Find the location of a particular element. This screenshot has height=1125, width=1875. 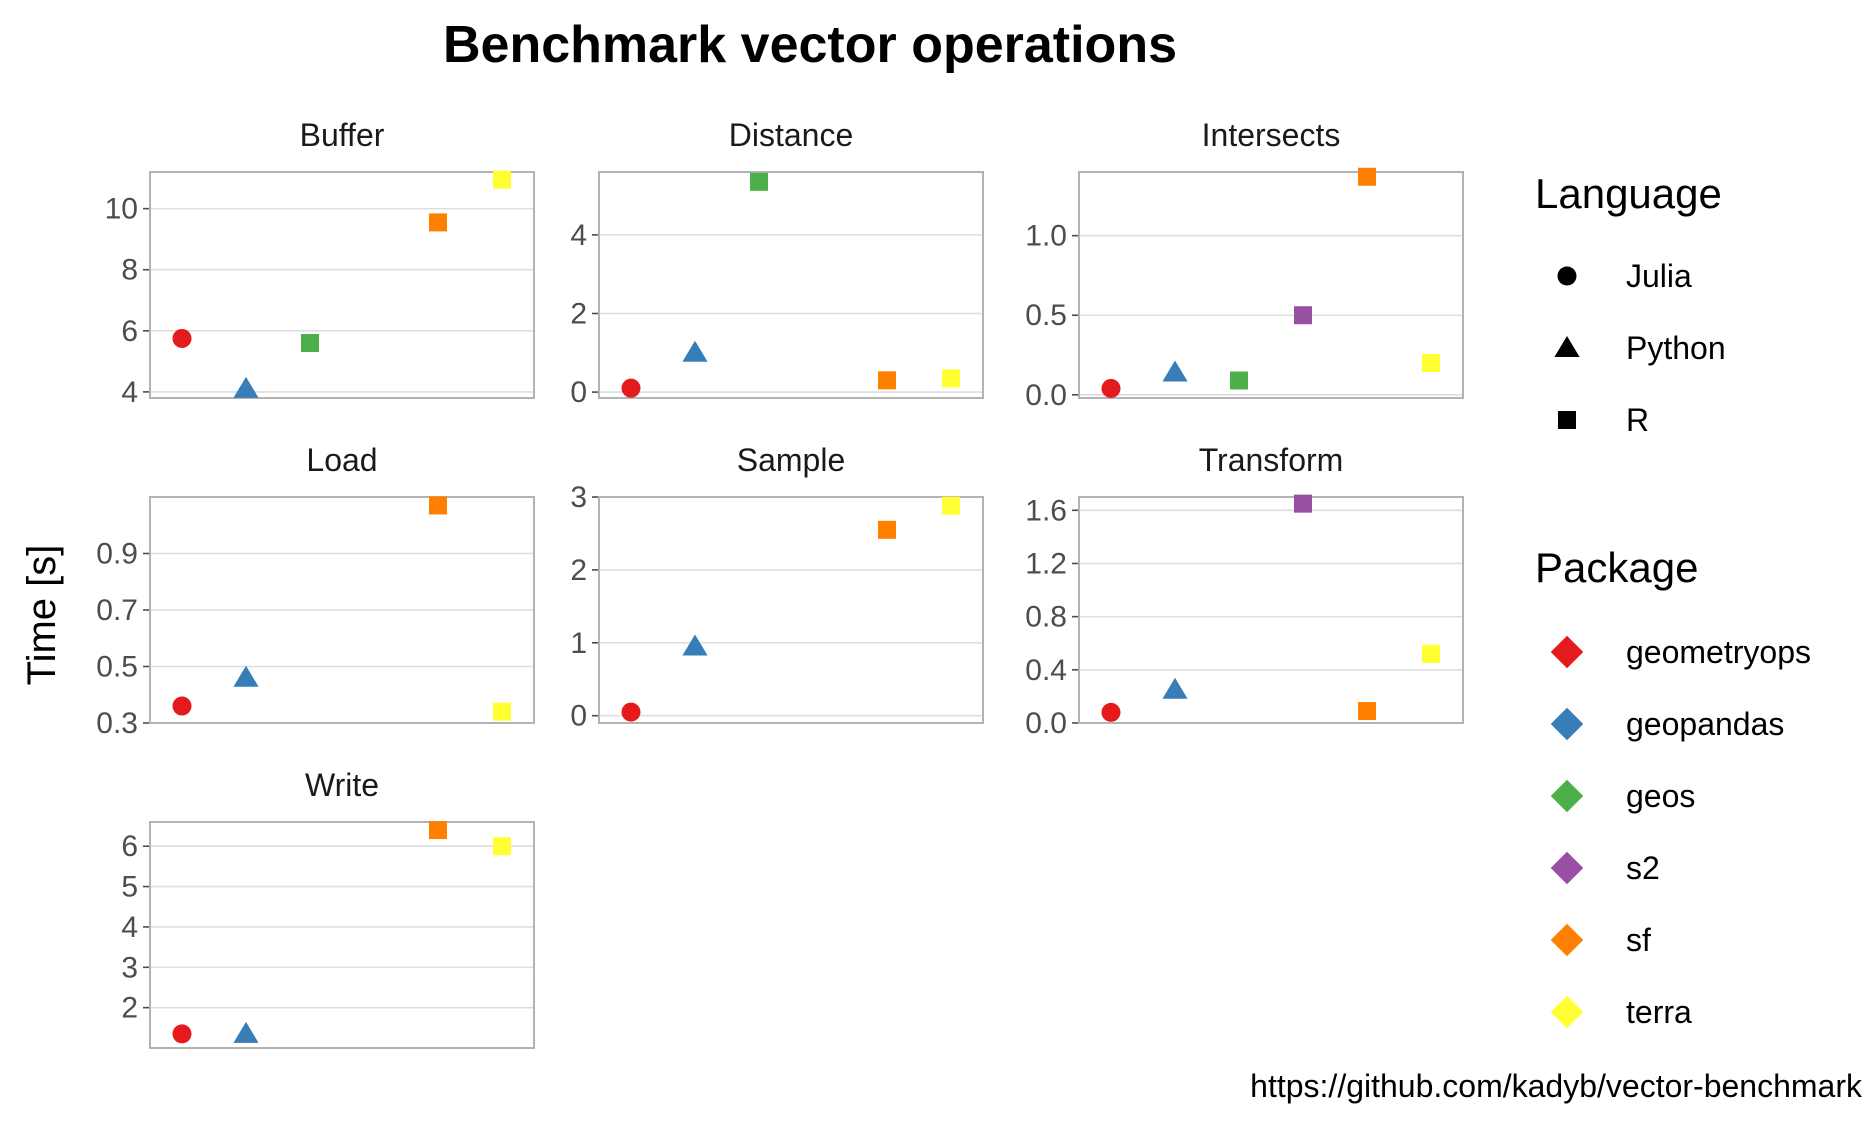

panel-title: Write is located at coordinates (342, 785).